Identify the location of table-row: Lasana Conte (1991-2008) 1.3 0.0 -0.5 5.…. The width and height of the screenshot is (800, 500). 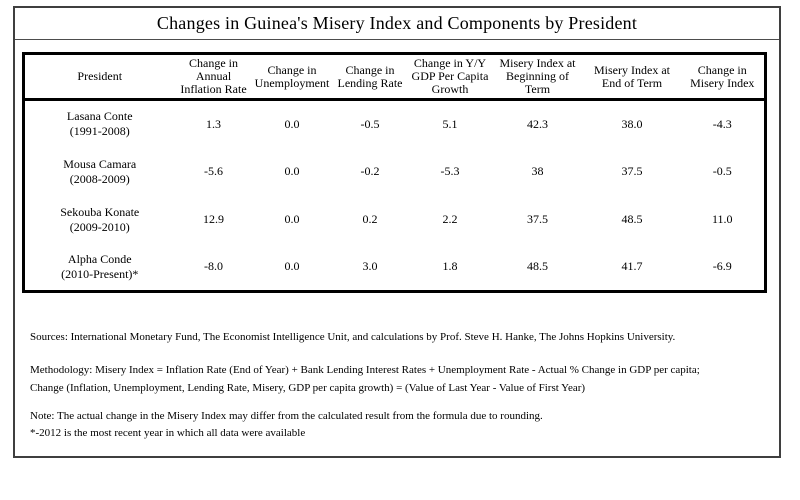
(395, 124).